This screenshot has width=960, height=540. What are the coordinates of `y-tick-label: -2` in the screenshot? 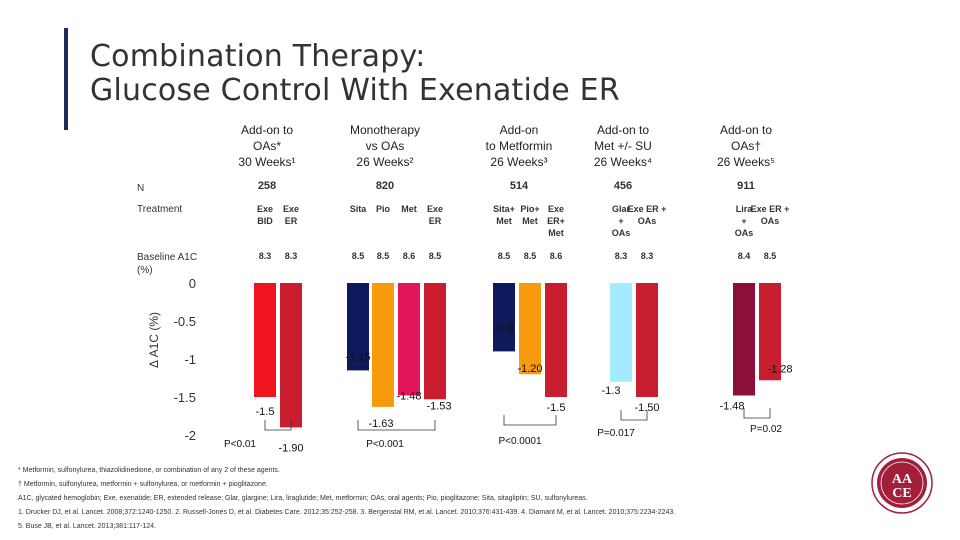 It's located at (190, 435).